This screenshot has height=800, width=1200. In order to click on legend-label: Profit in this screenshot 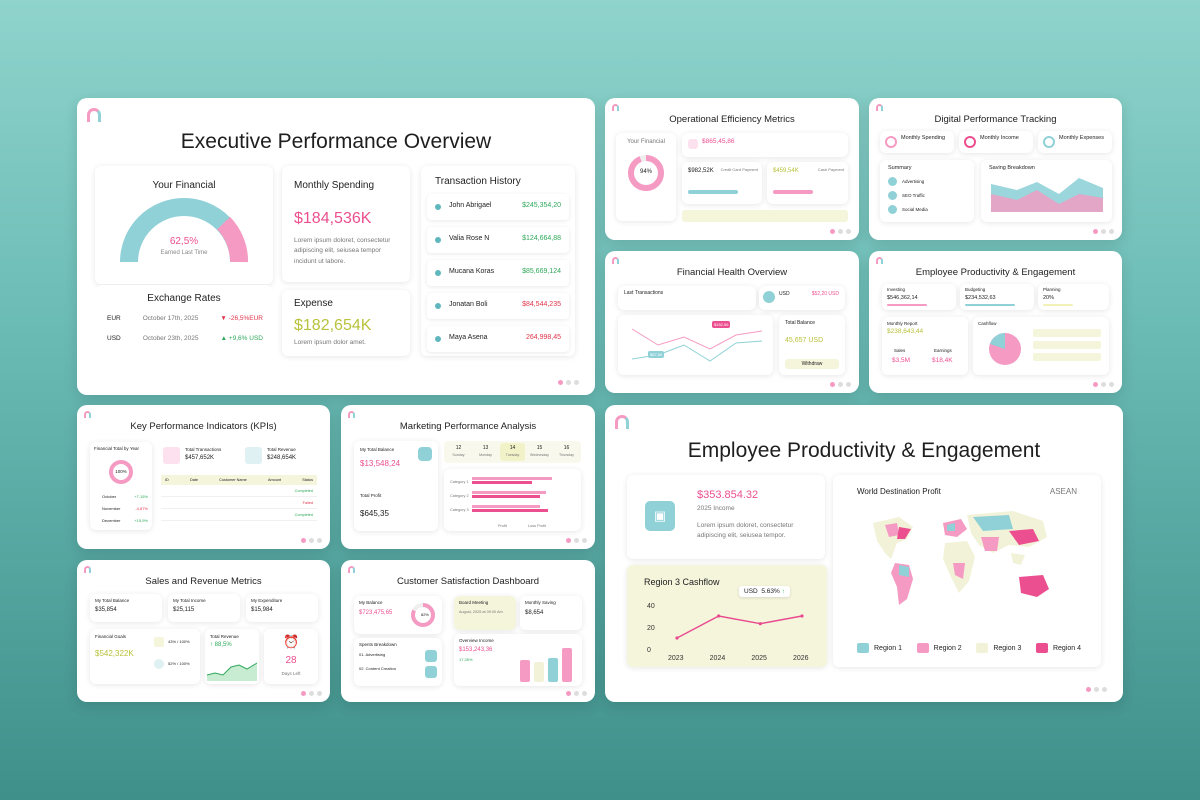, I will do `click(503, 526)`.